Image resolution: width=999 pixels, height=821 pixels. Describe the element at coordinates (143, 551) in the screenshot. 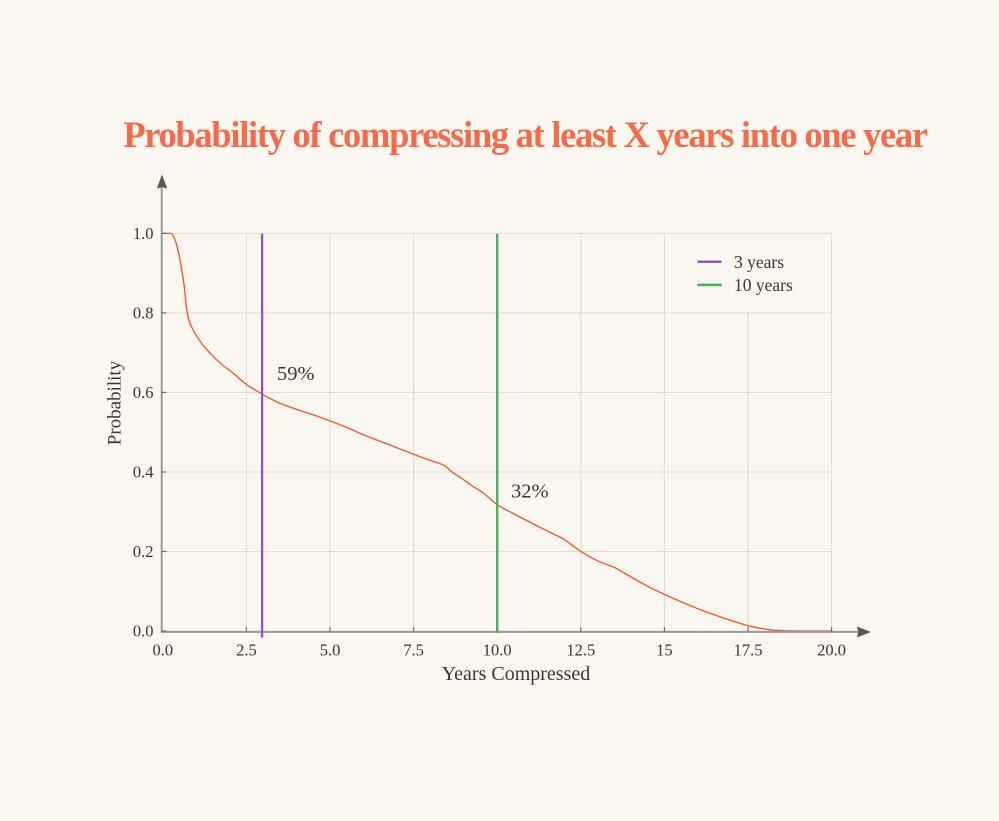

I see `svg-text: 0.2` at that location.